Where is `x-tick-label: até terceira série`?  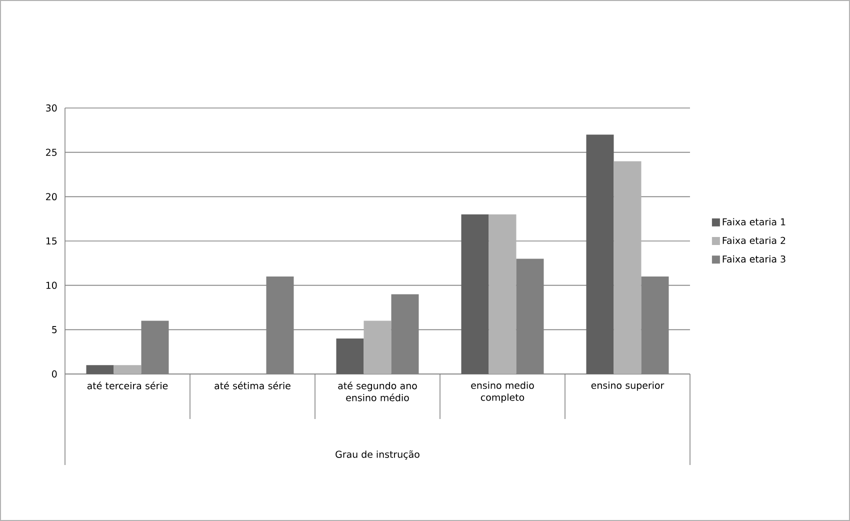 x-tick-label: até terceira série is located at coordinates (127, 386).